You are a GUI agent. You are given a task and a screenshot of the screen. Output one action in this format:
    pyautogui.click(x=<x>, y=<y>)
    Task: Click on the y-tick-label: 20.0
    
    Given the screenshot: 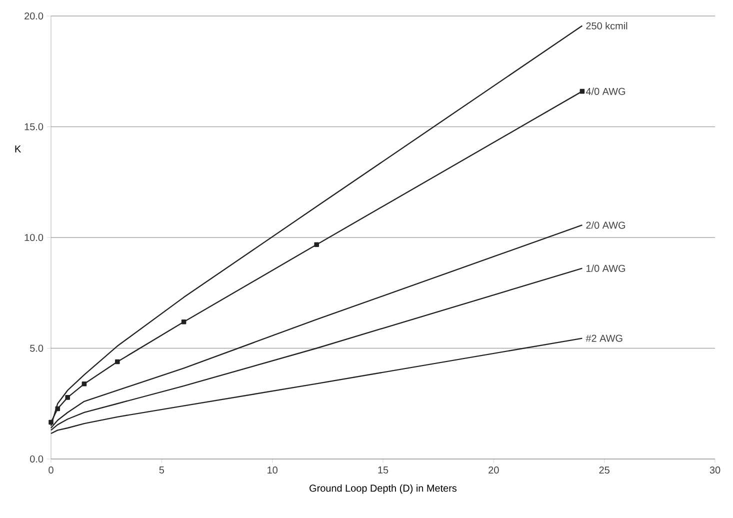 What is the action you would take?
    pyautogui.click(x=34, y=16)
    